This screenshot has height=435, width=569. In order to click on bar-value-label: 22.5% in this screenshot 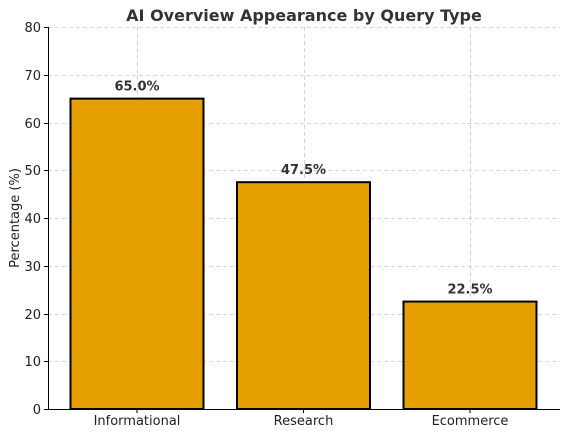, I will do `click(469, 290)`.